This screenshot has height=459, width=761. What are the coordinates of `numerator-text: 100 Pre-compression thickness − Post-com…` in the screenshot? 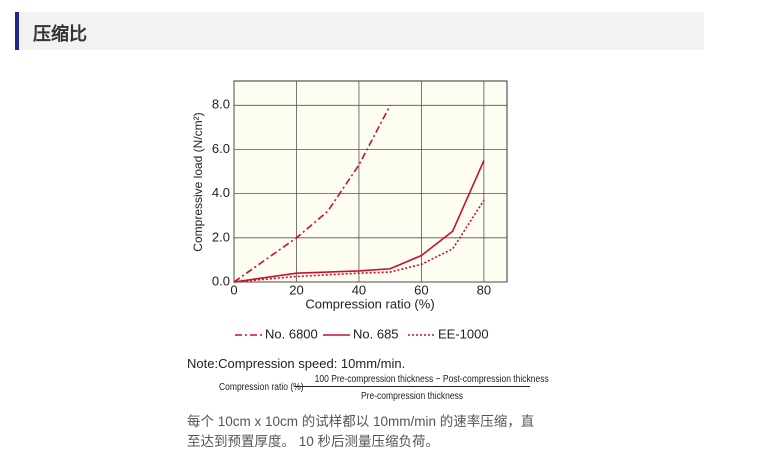 It's located at (431, 379).